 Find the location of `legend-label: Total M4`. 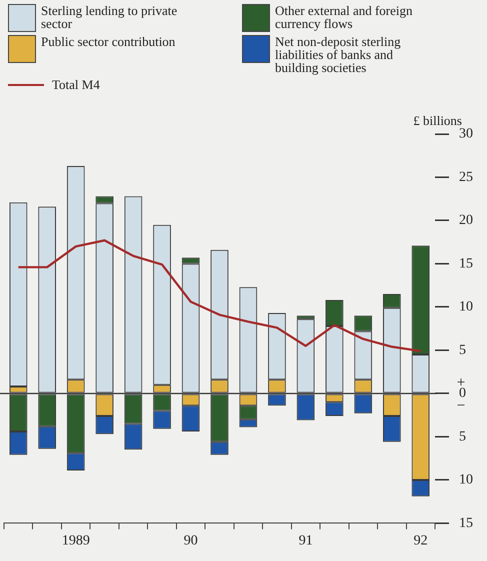

legend-label: Total M4 is located at coordinates (76, 85).